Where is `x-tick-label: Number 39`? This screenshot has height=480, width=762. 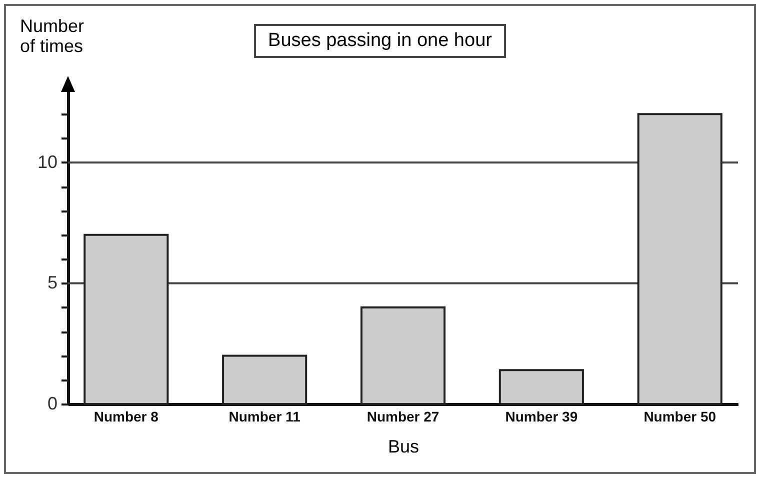
x-tick-label: Number 39 is located at coordinates (541, 416).